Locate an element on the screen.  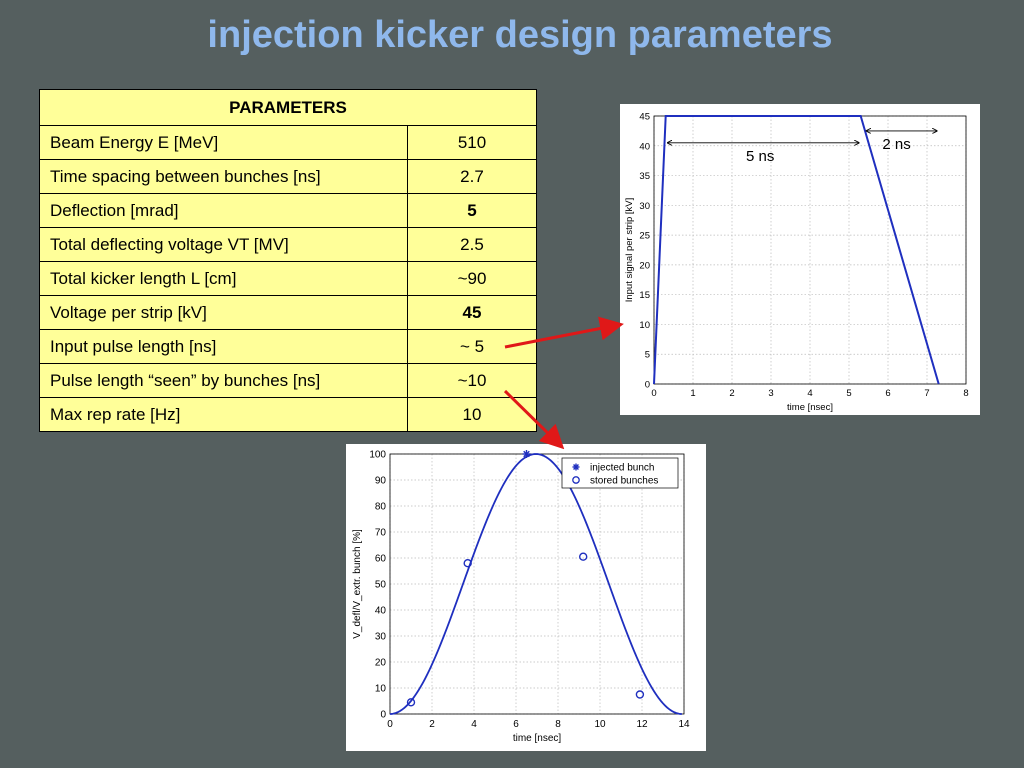
table-row: Beam Energy E [MeV] 510 is located at coordinates (288, 142).